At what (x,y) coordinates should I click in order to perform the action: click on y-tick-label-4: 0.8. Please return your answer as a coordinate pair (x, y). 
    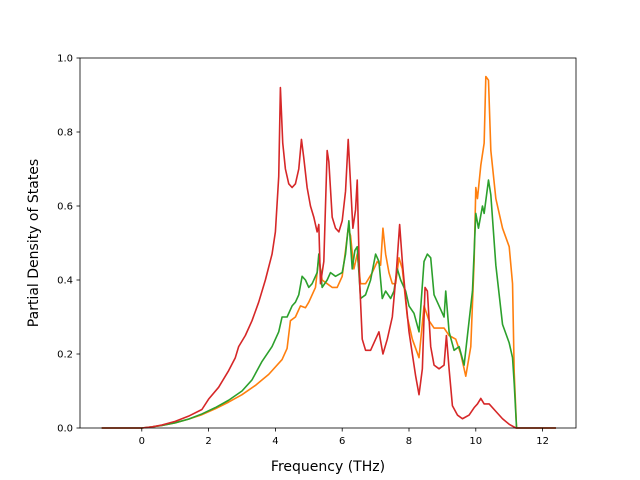
    Looking at the image, I should click on (65, 133).